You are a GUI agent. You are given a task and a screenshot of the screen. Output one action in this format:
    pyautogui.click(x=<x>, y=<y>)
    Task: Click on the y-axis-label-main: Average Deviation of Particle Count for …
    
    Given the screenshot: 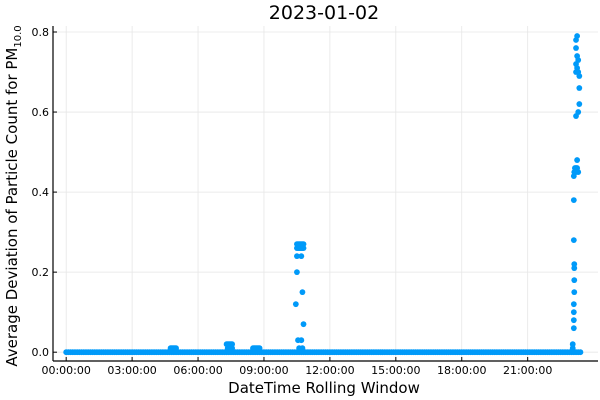 What is the action you would take?
    pyautogui.click(x=12, y=207)
    